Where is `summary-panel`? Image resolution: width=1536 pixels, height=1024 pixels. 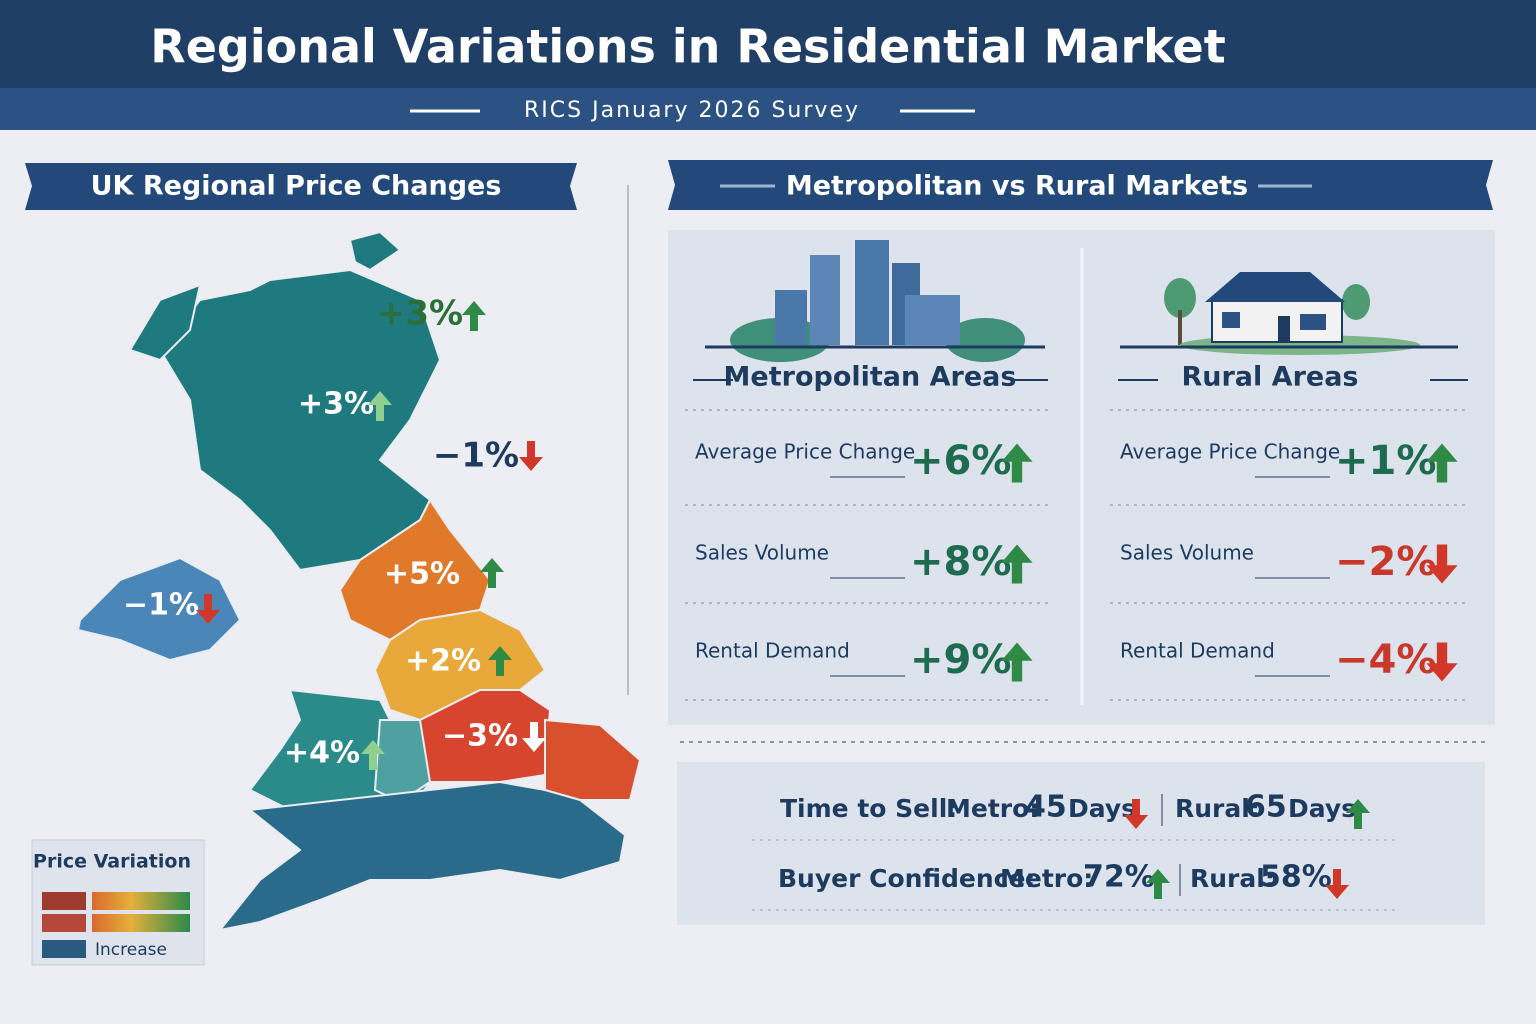 summary-panel is located at coordinates (1081, 843).